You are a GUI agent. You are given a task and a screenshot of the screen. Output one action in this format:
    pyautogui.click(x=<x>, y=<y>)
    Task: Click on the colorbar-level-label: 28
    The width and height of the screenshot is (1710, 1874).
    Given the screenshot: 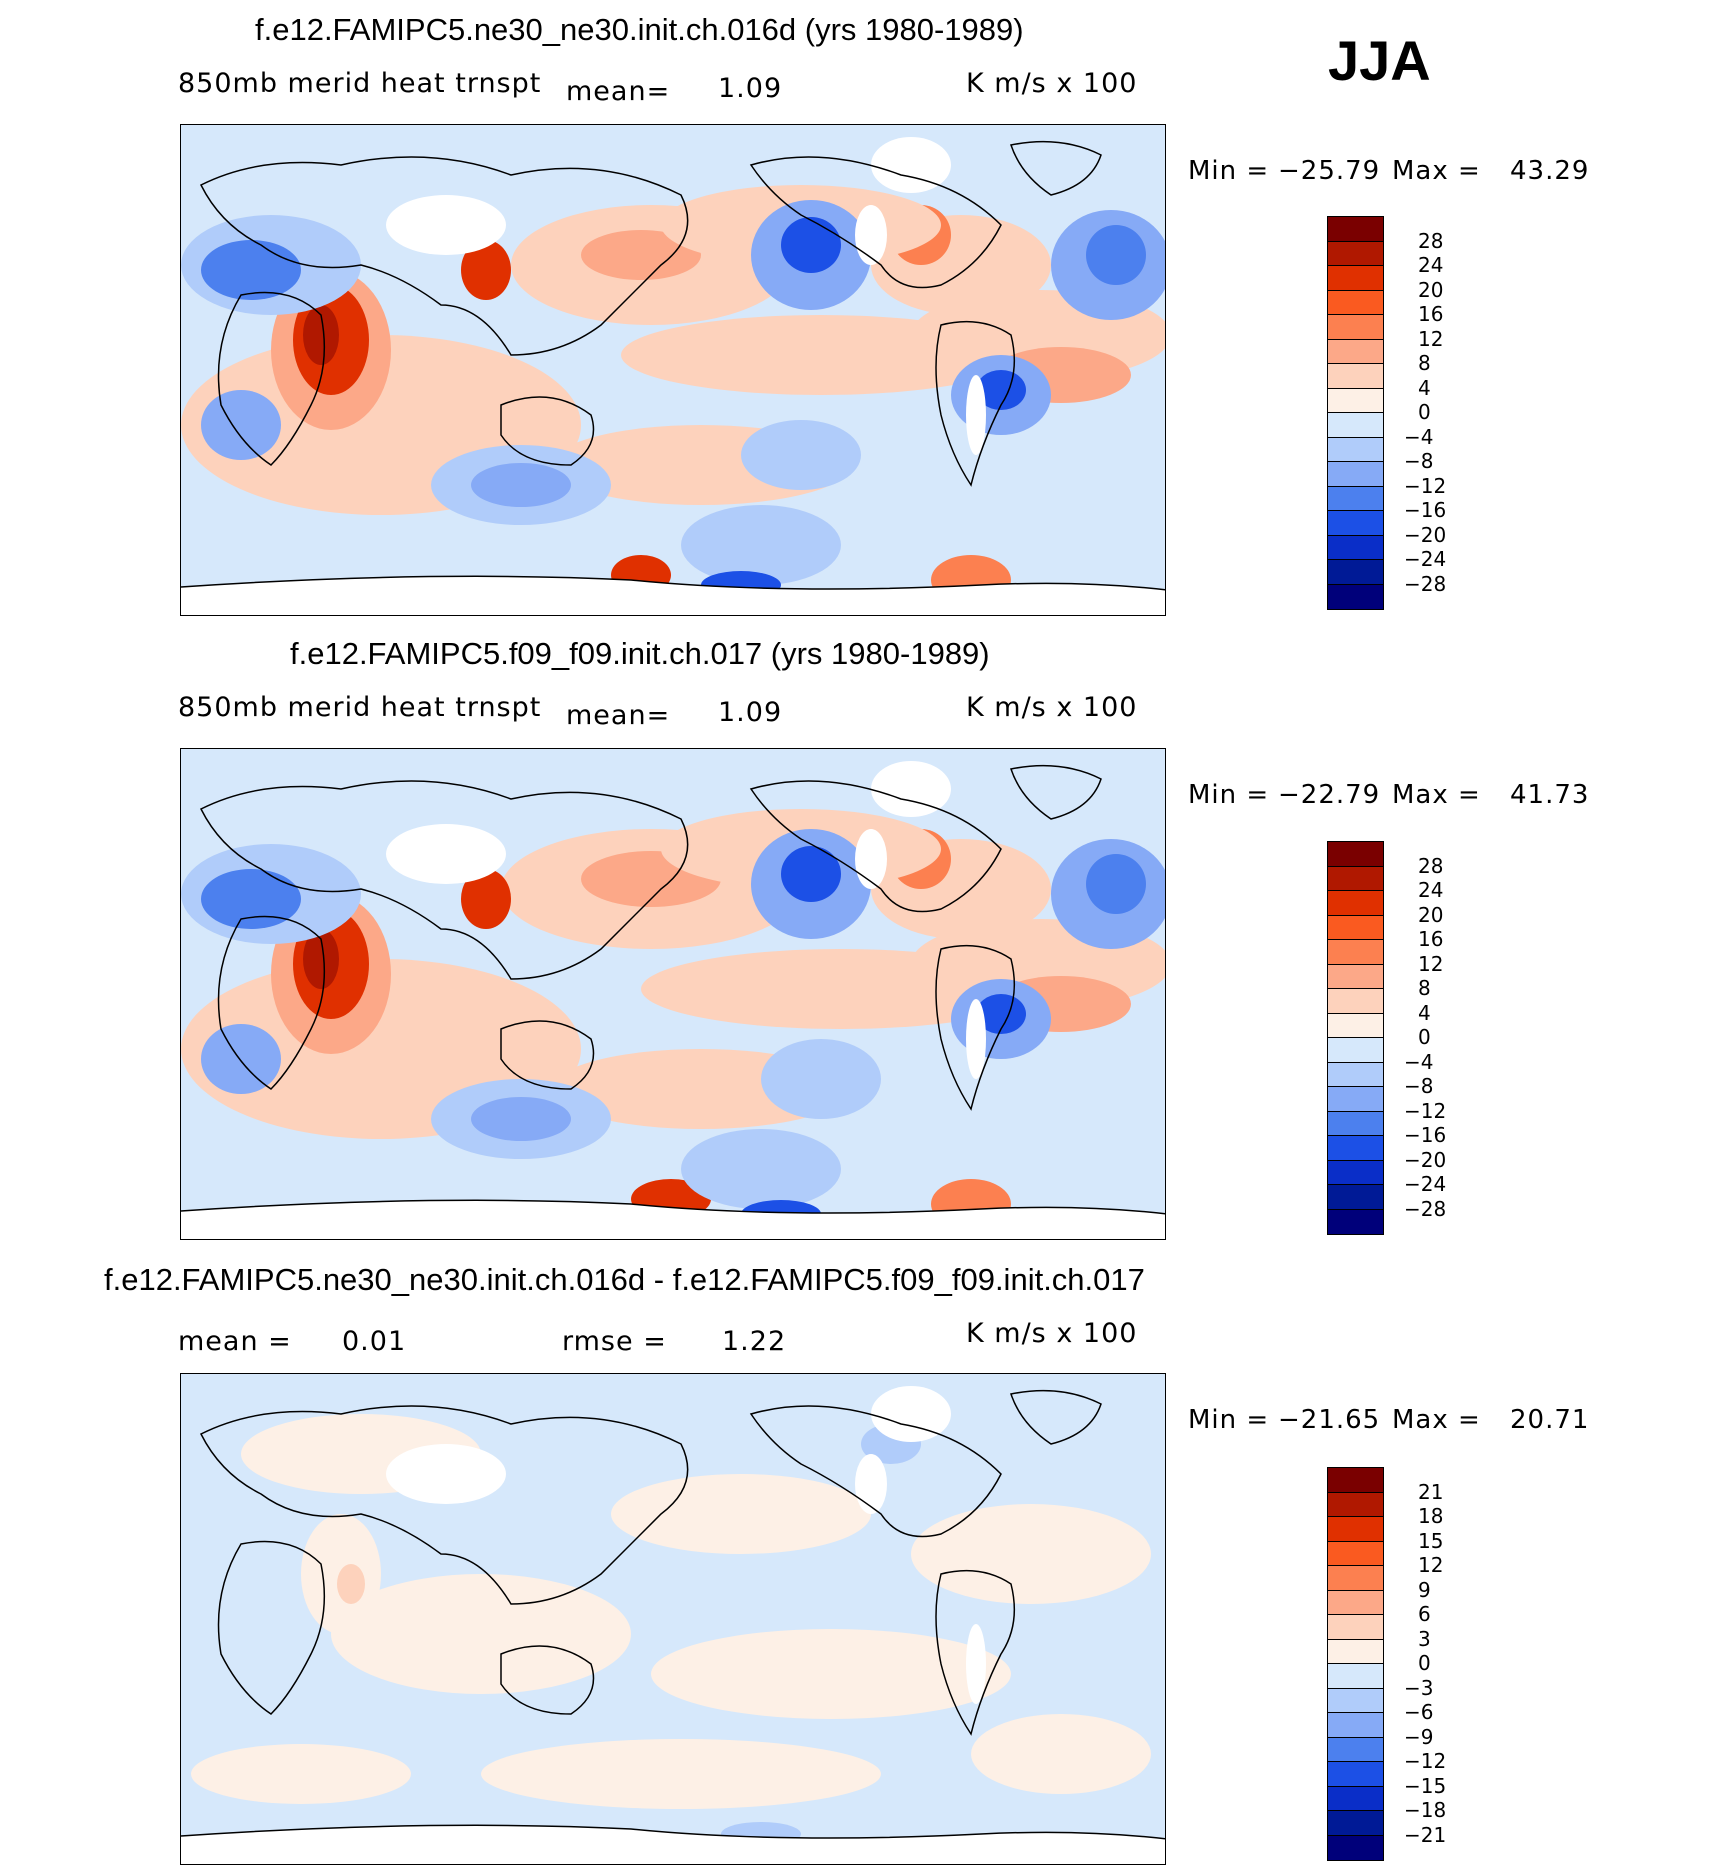 What is the action you would take?
    pyautogui.click(x=1431, y=240)
    